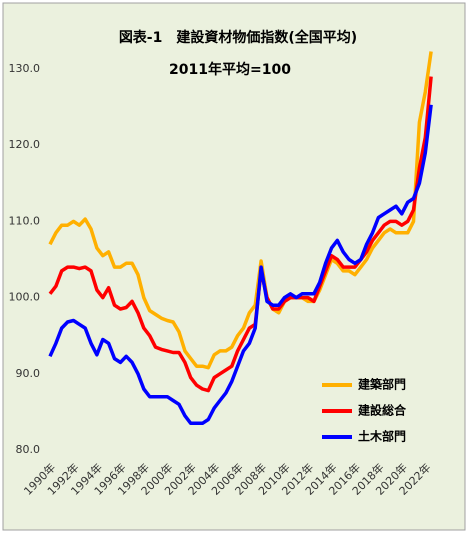  What do you see at coordinates (382, 436) in the screenshot?
I see `legend-label: 土木部門` at bounding box center [382, 436].